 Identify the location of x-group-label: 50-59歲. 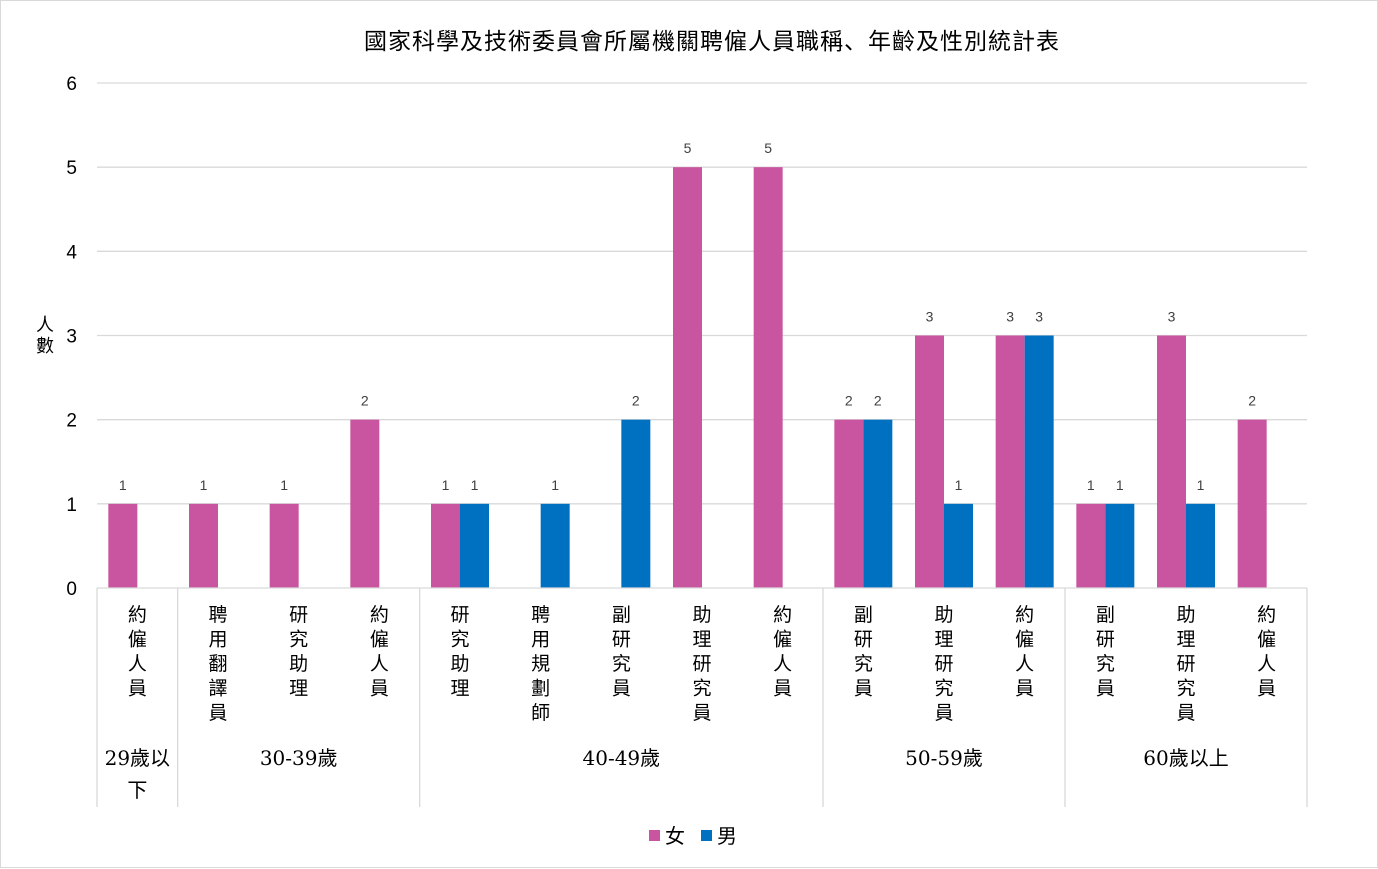
(944, 758).